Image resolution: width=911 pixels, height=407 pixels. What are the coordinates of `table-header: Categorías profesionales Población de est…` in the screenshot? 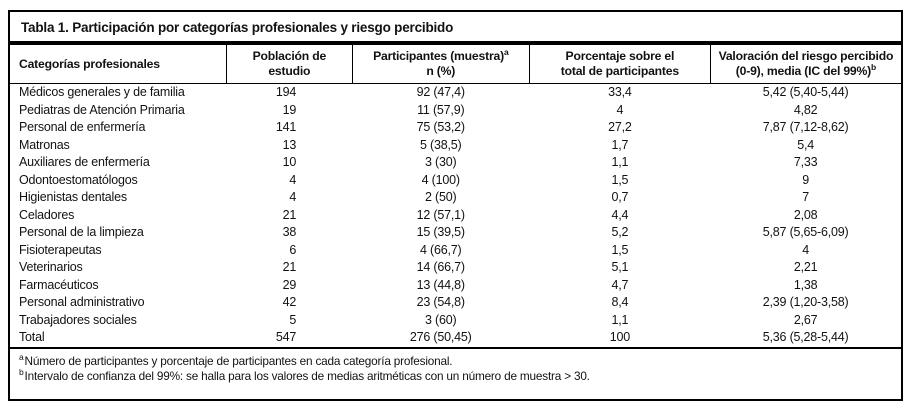 It's located at (455, 64).